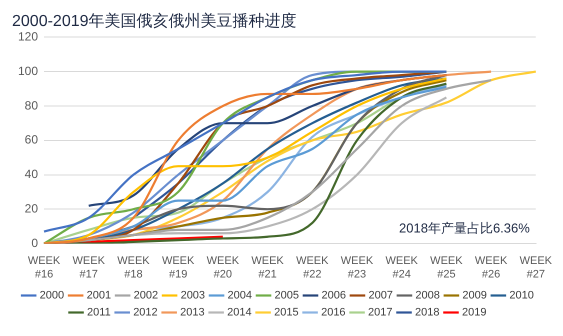 The width and height of the screenshot is (563, 336). I want to click on legend-label: 2018, so click(427, 312).